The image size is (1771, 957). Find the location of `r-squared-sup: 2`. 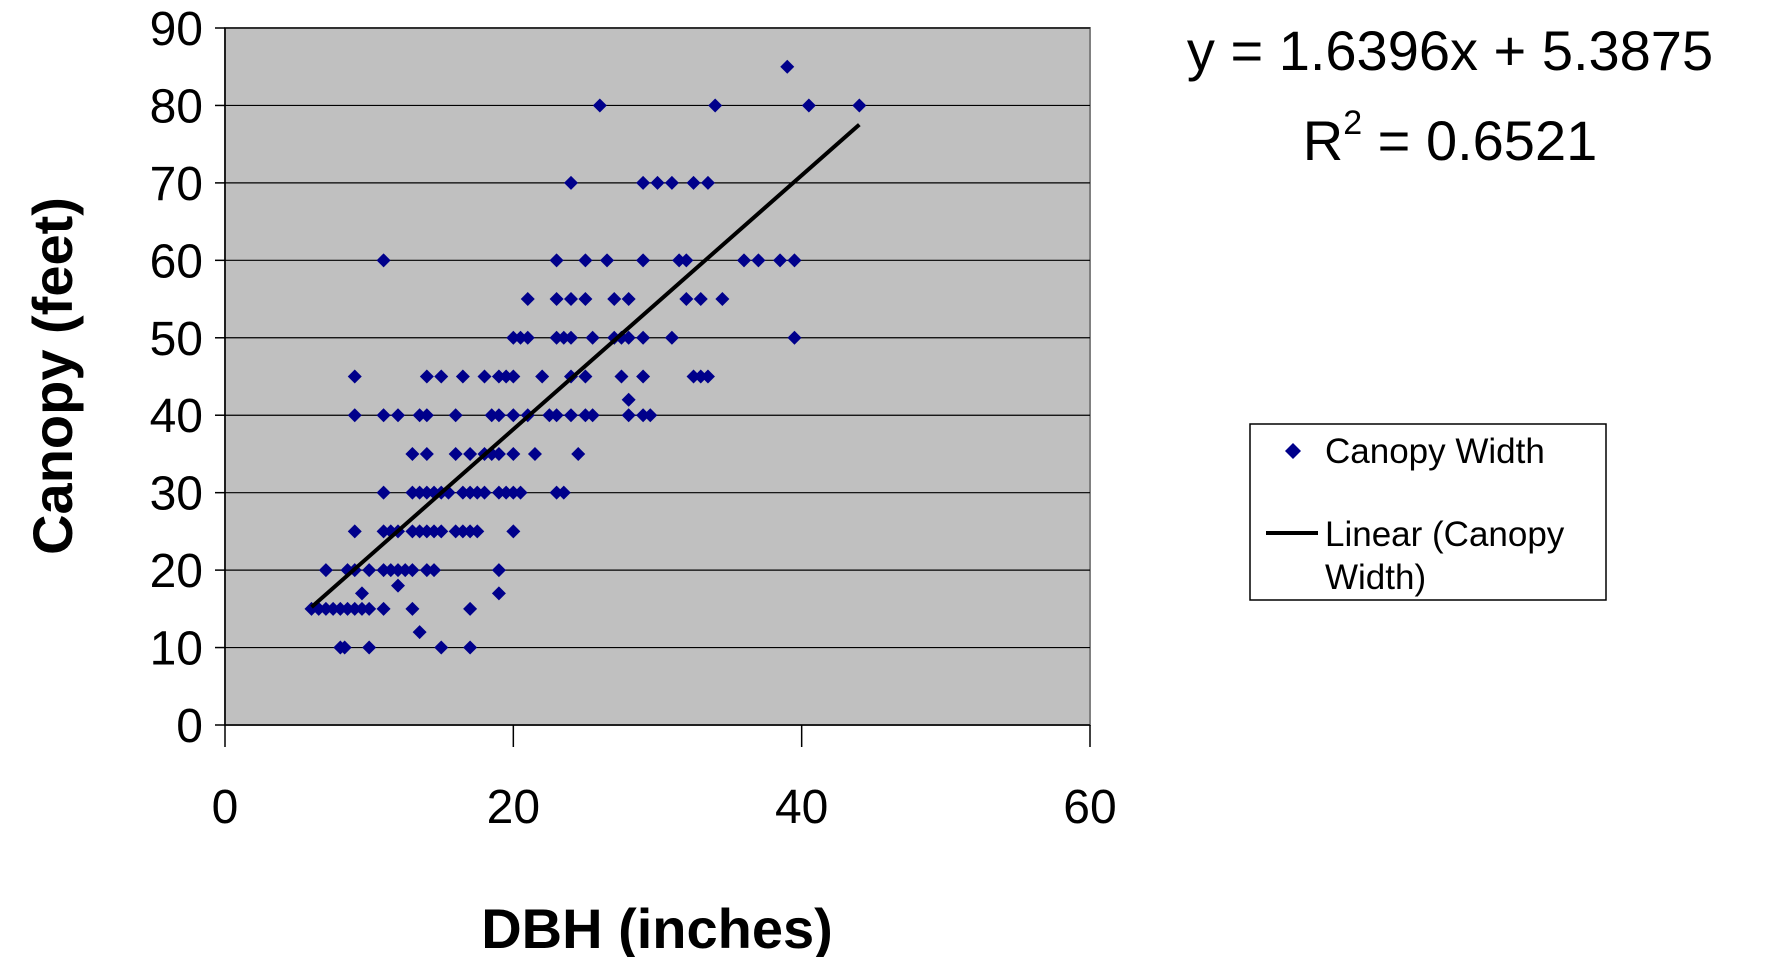

r-squared-sup: 2 is located at coordinates (1352, 123).